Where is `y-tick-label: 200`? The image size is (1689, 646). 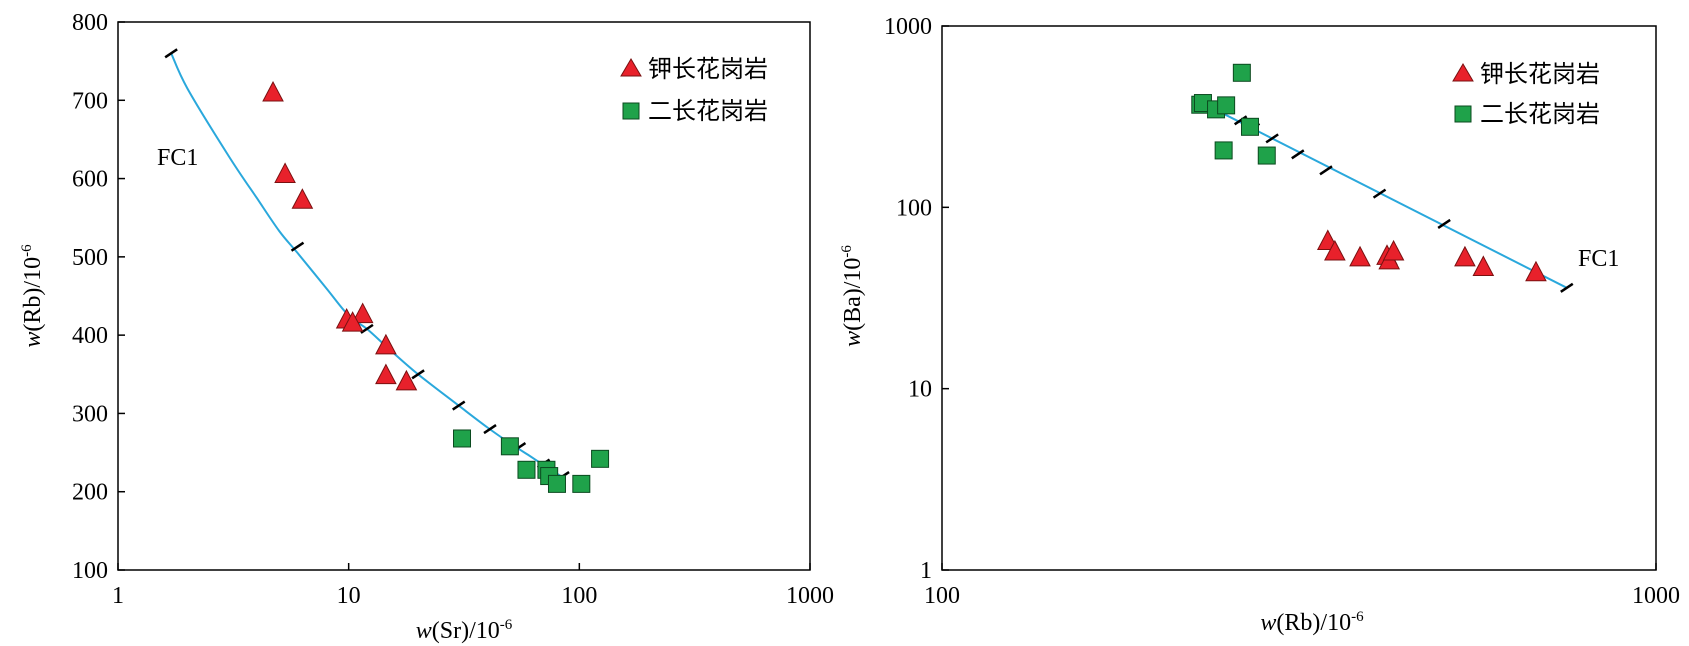 y-tick-label: 200 is located at coordinates (90, 493).